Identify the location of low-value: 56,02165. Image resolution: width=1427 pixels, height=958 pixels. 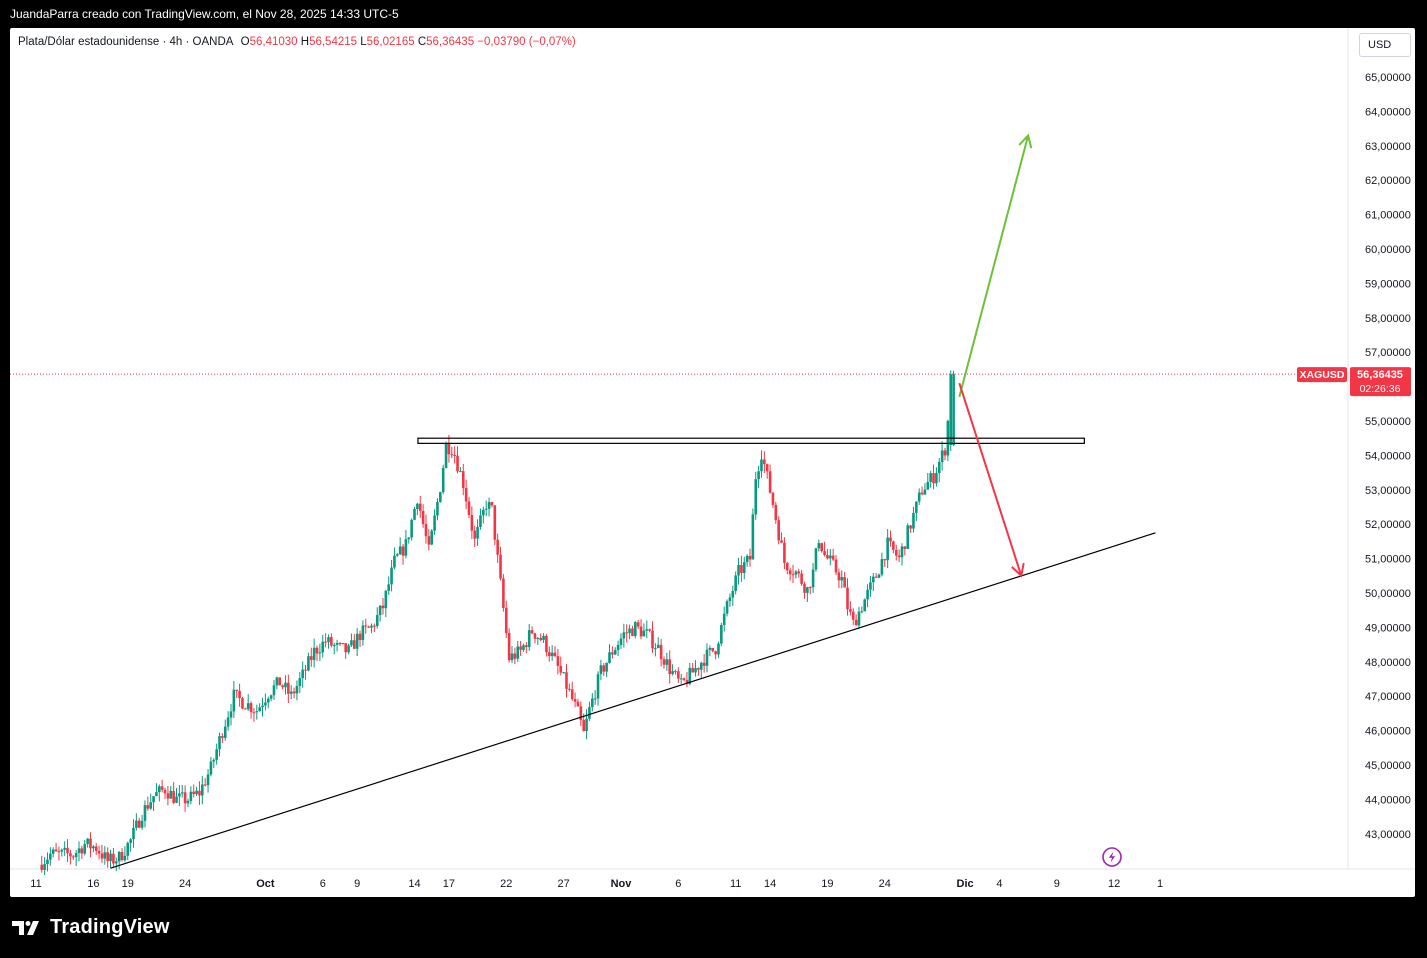
(390, 42).